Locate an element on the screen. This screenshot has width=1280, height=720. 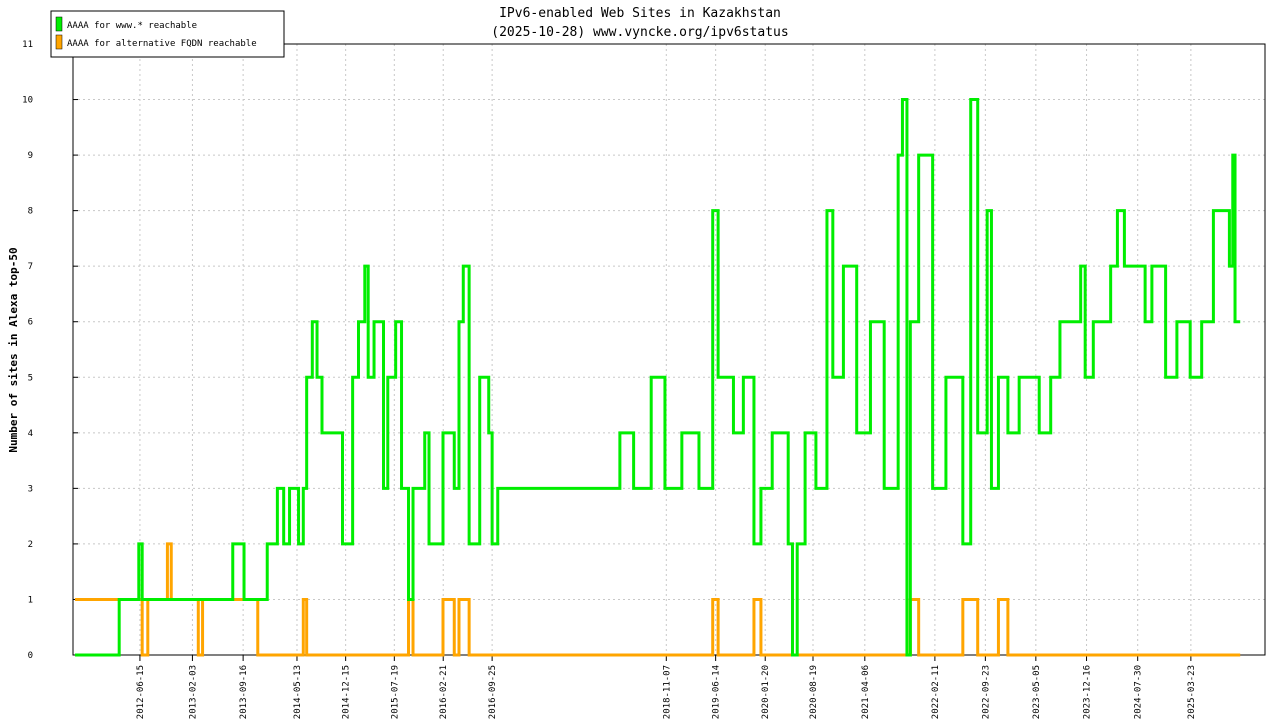
x-tick-label: 2022-02-11 is located at coordinates (936, 692).